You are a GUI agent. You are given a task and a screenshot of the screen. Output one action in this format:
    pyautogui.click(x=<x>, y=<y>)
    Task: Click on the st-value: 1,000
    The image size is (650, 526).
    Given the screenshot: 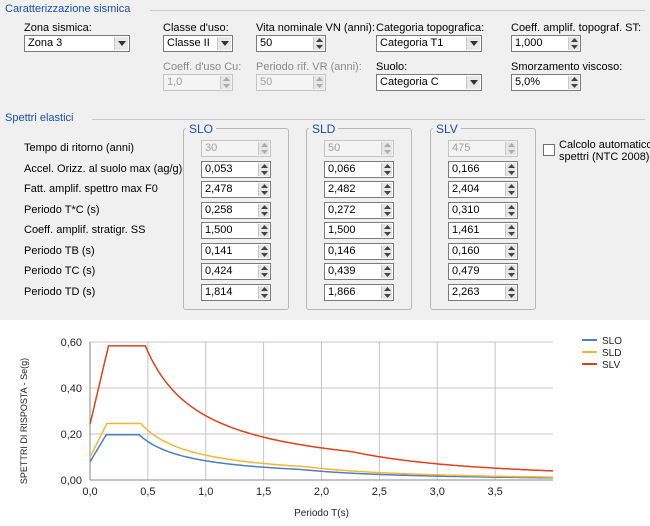 What is the action you would take?
    pyautogui.click(x=529, y=43)
    